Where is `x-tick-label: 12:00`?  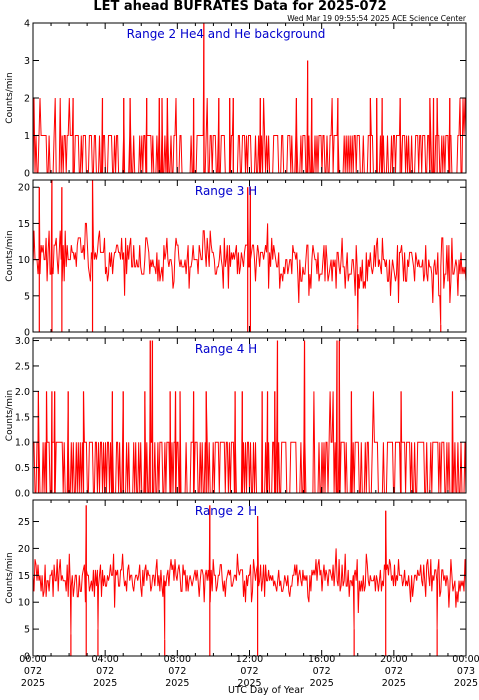 x-tick-label: 12:00 is located at coordinates (249, 659).